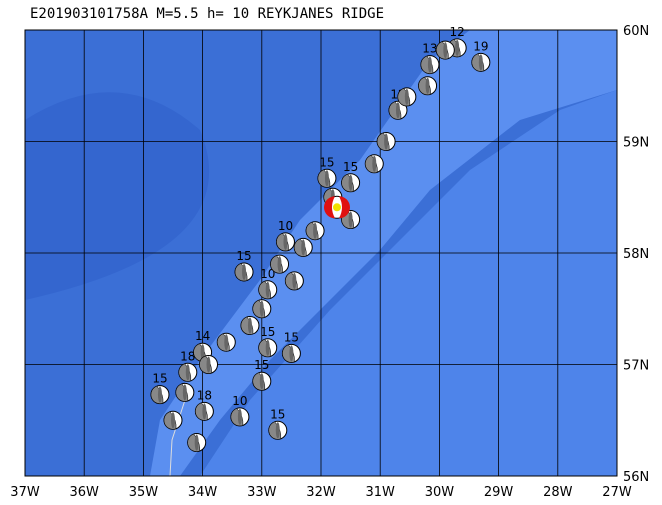 This screenshot has width=662, height=505. What do you see at coordinates (25, 492) in the screenshot?
I see `x-tick-label: 37W` at bounding box center [25, 492].